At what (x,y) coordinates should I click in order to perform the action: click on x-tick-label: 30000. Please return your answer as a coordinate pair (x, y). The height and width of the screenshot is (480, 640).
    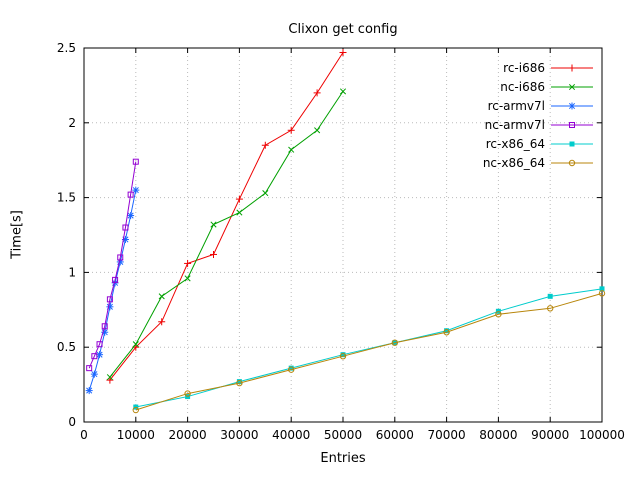
    Looking at the image, I should click on (239, 435).